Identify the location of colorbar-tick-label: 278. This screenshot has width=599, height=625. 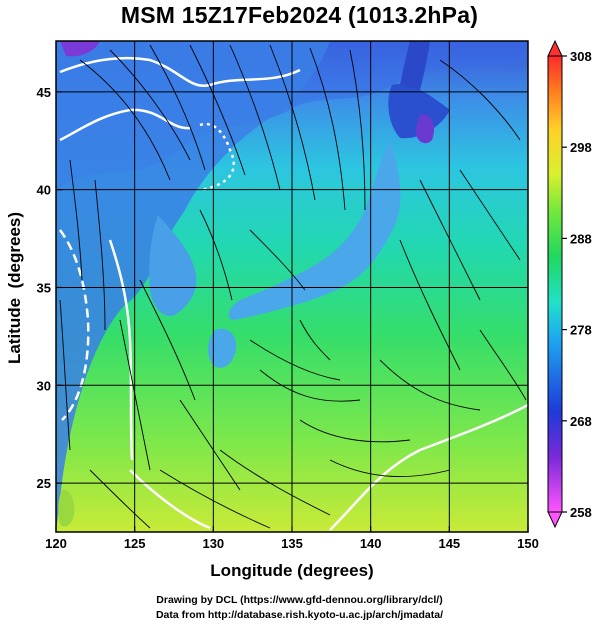
(581, 330).